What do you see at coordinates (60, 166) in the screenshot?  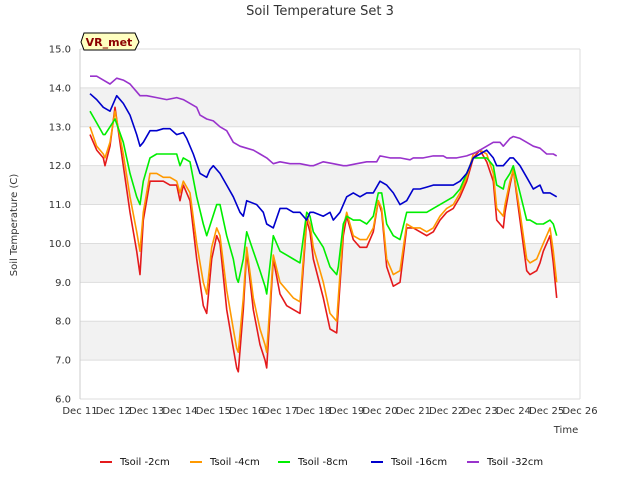 I see `y-tick-label: 12.0` at bounding box center [60, 166].